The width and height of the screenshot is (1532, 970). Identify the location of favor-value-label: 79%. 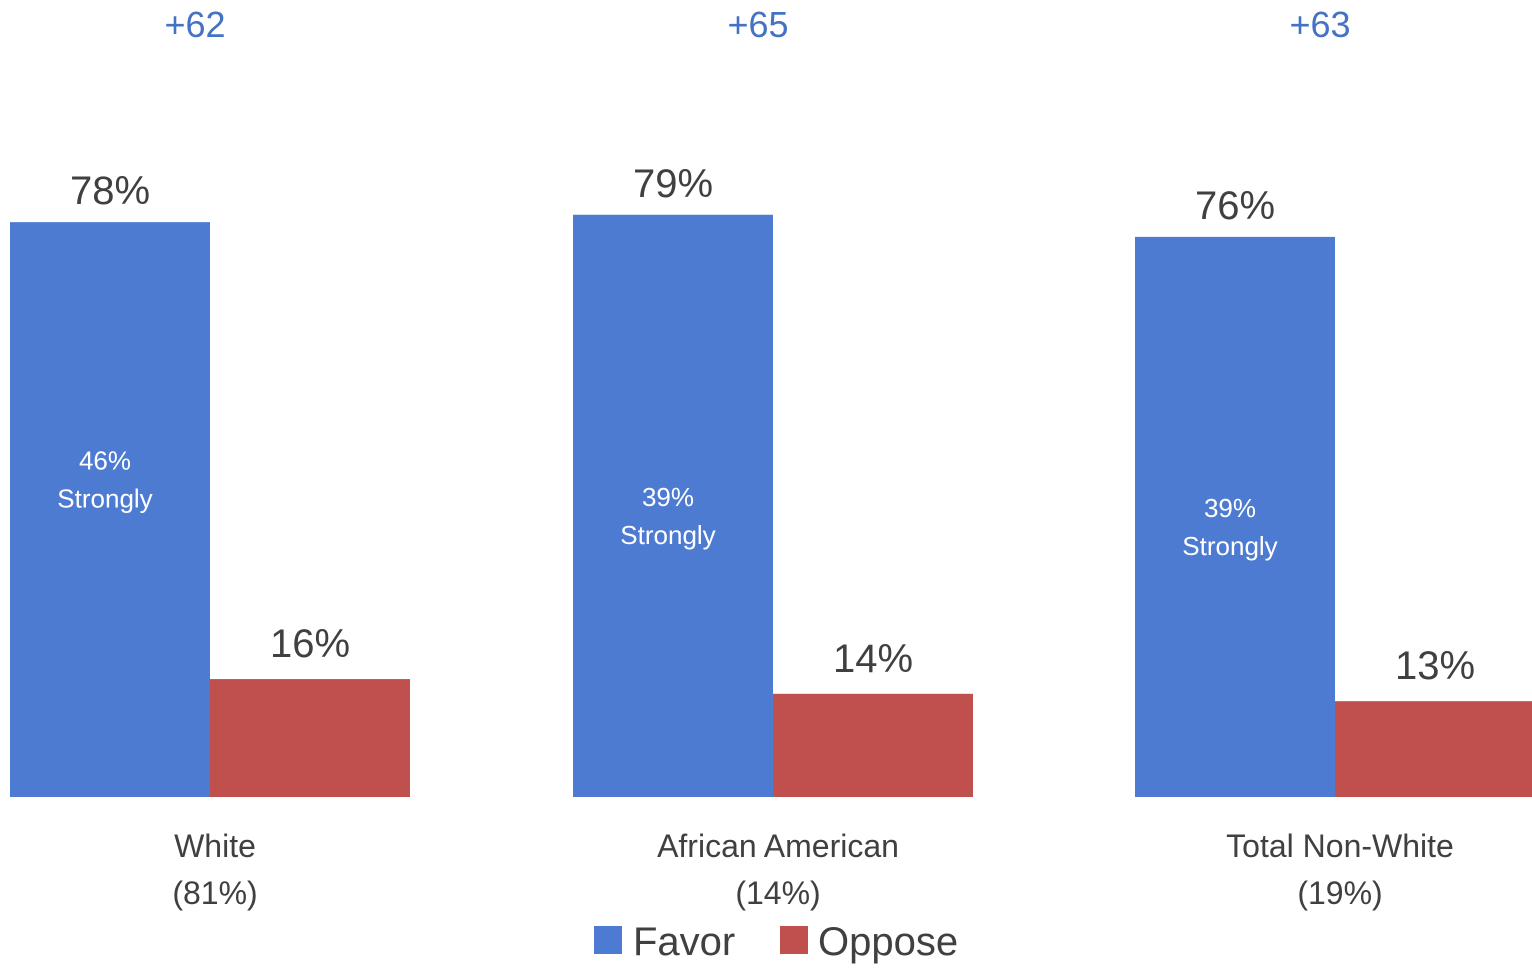
(673, 184).